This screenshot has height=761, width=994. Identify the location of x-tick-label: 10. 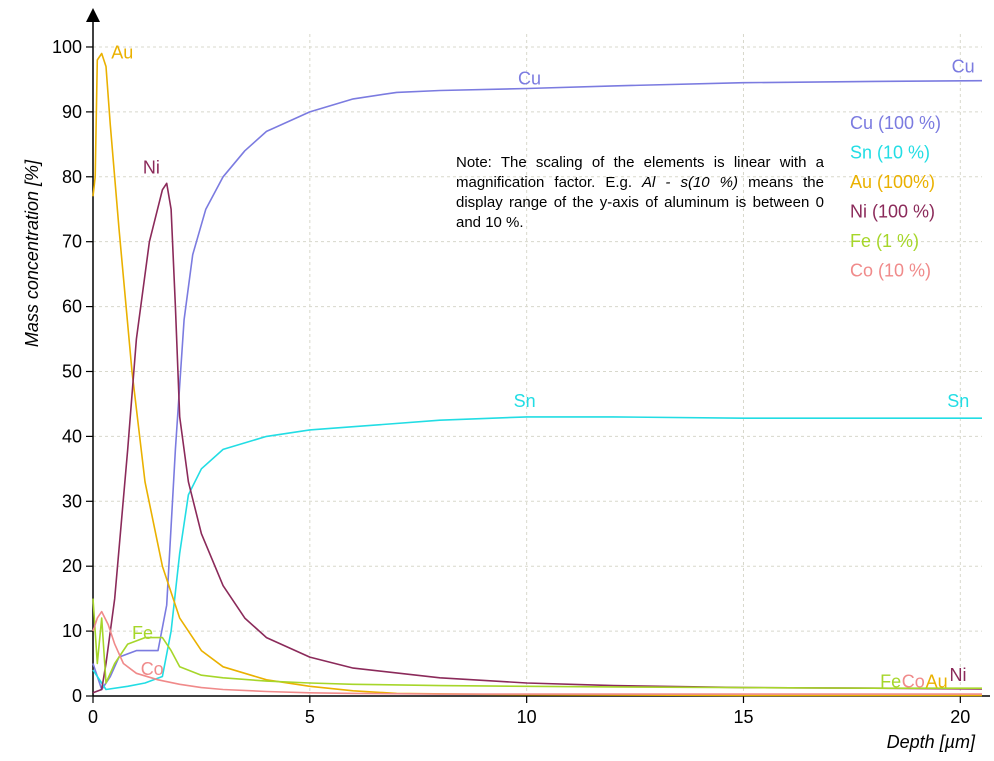
(527, 717).